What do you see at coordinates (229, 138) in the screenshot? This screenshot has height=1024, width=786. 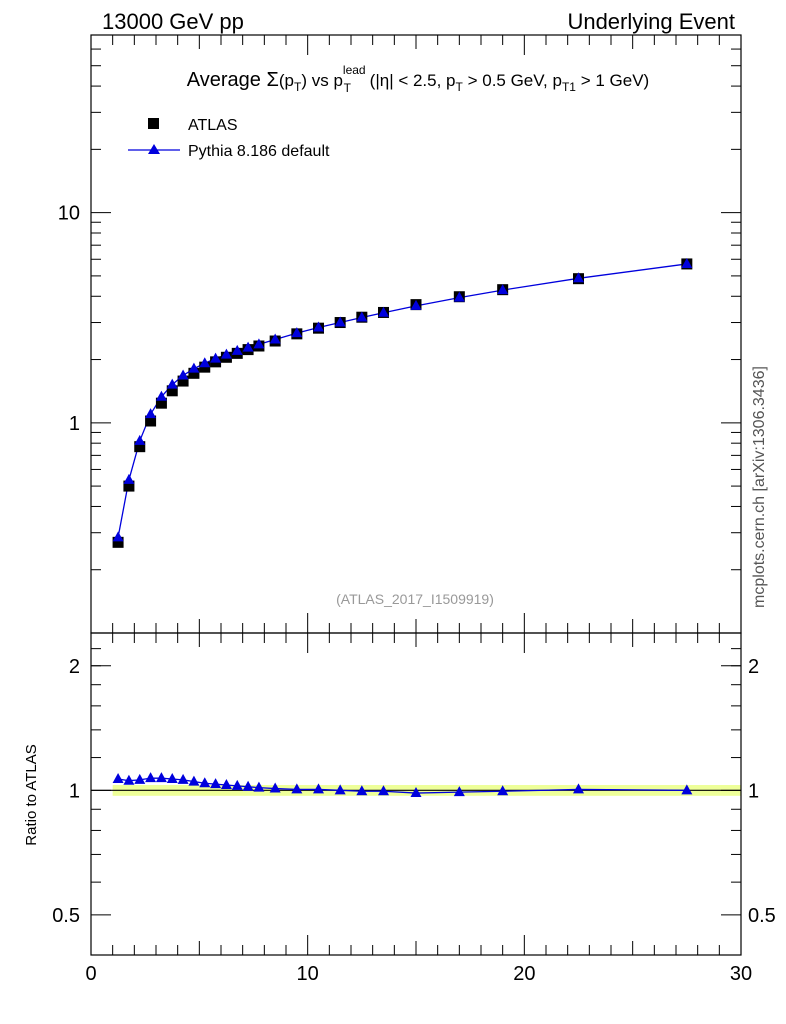 I see `legend: ATLAS Pythia 8.186 default` at bounding box center [229, 138].